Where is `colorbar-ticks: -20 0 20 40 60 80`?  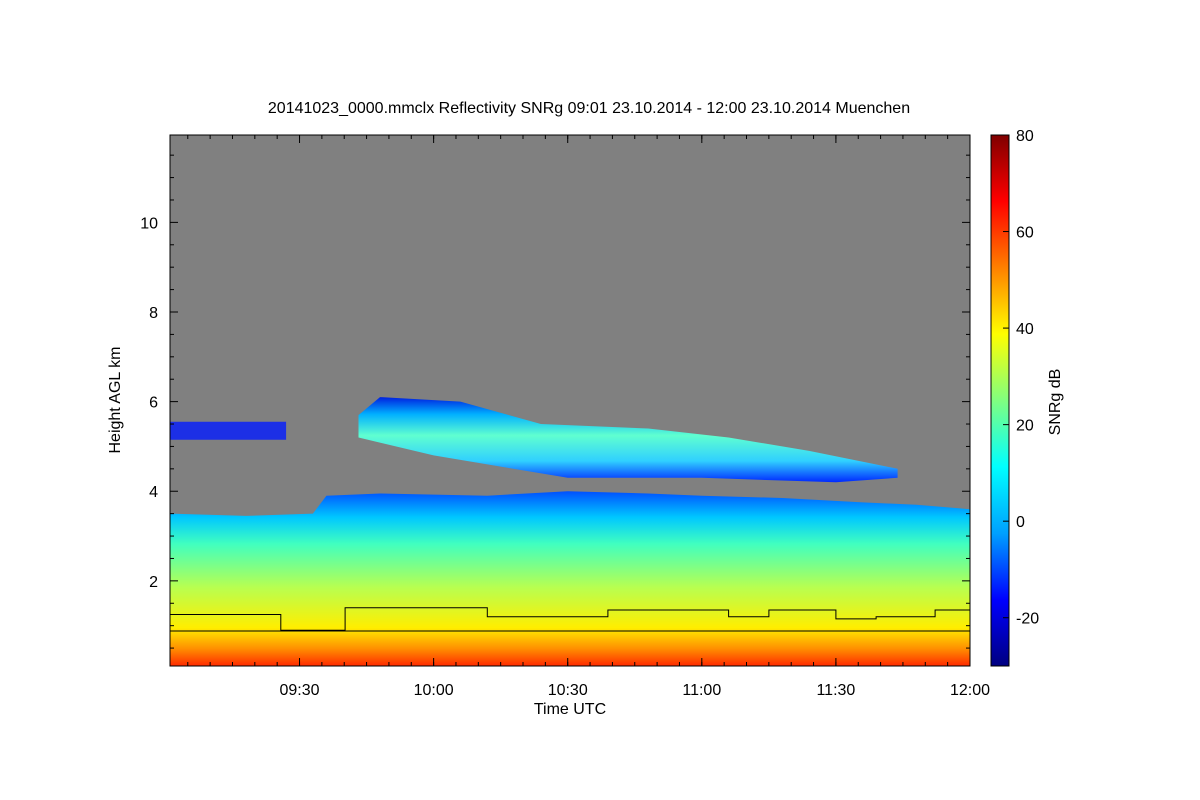
colorbar-ticks: -20 0 20 40 60 80 is located at coordinates (1021, 378).